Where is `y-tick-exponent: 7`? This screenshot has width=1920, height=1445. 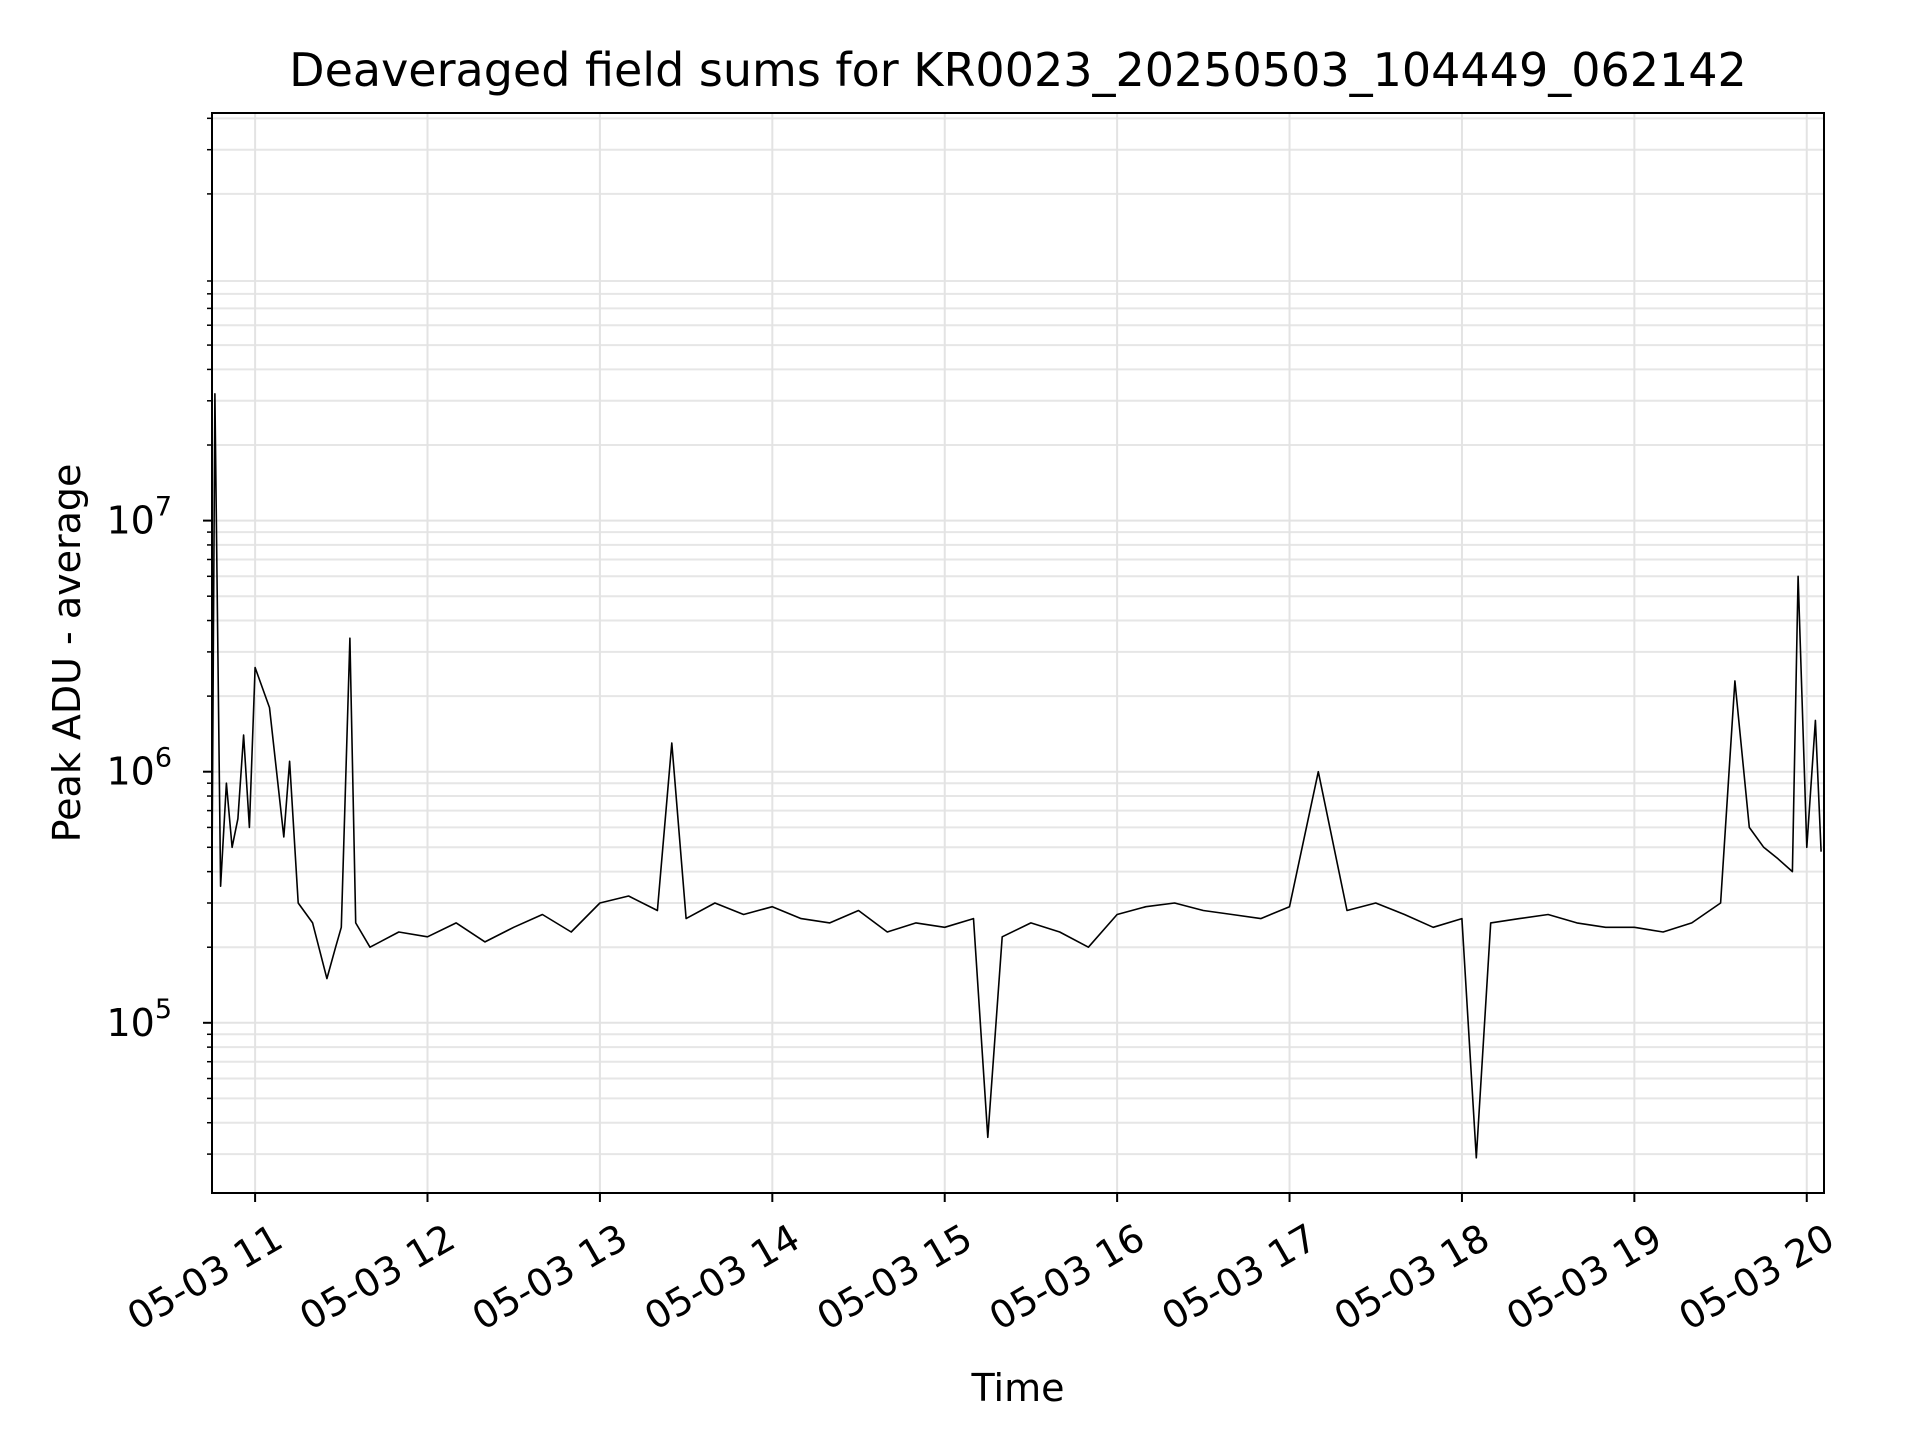
y-tick-exponent: 7 is located at coordinates (163, 507).